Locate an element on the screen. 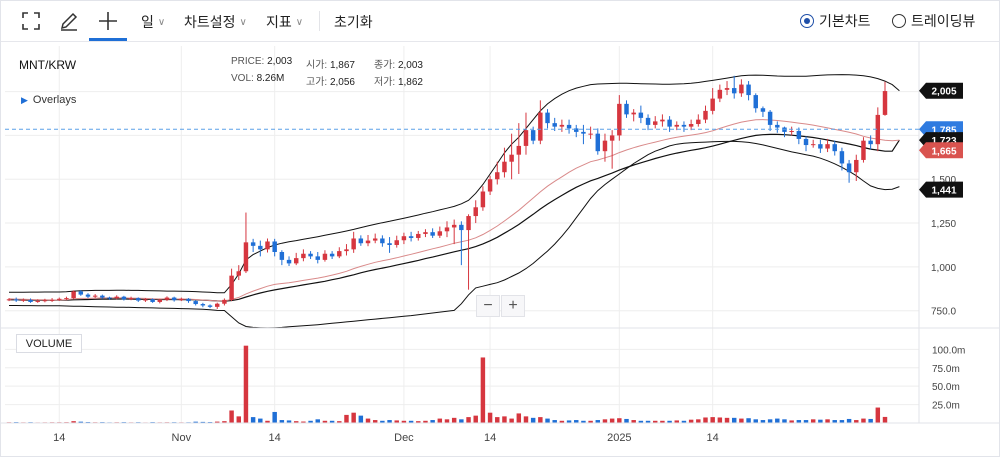 This screenshot has height=457, width=1000. draw-pencil-icon is located at coordinates (69, 21).